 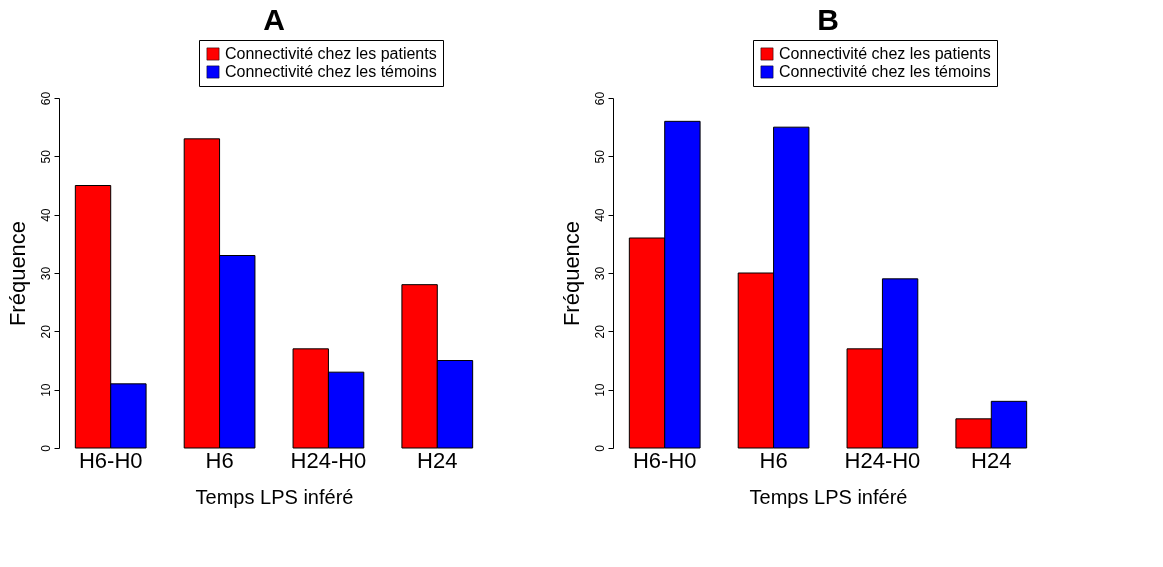 I want to click on chart-title: B, so click(x=828, y=19).